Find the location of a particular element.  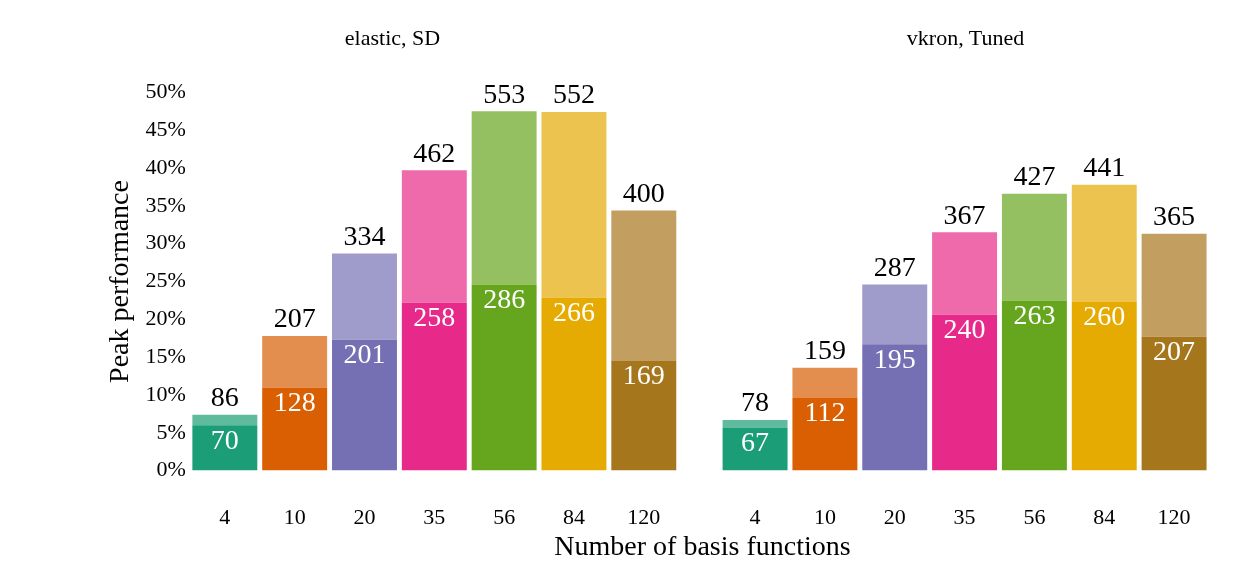

y-tick-label: 10% is located at coordinates (165, 393).